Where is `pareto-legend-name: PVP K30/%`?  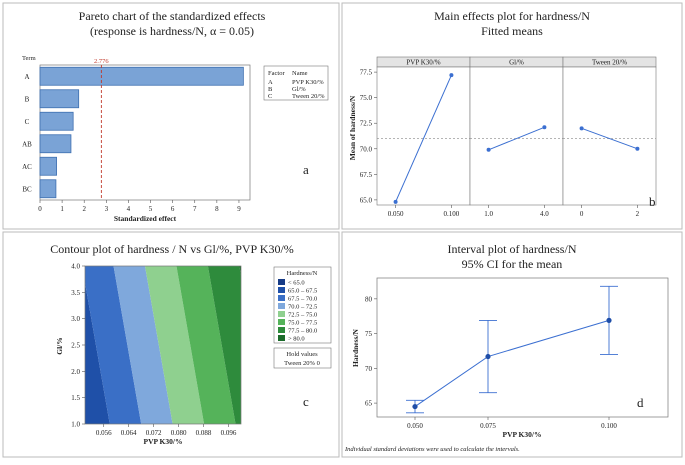 pareto-legend-name: PVP K30/% is located at coordinates (308, 82).